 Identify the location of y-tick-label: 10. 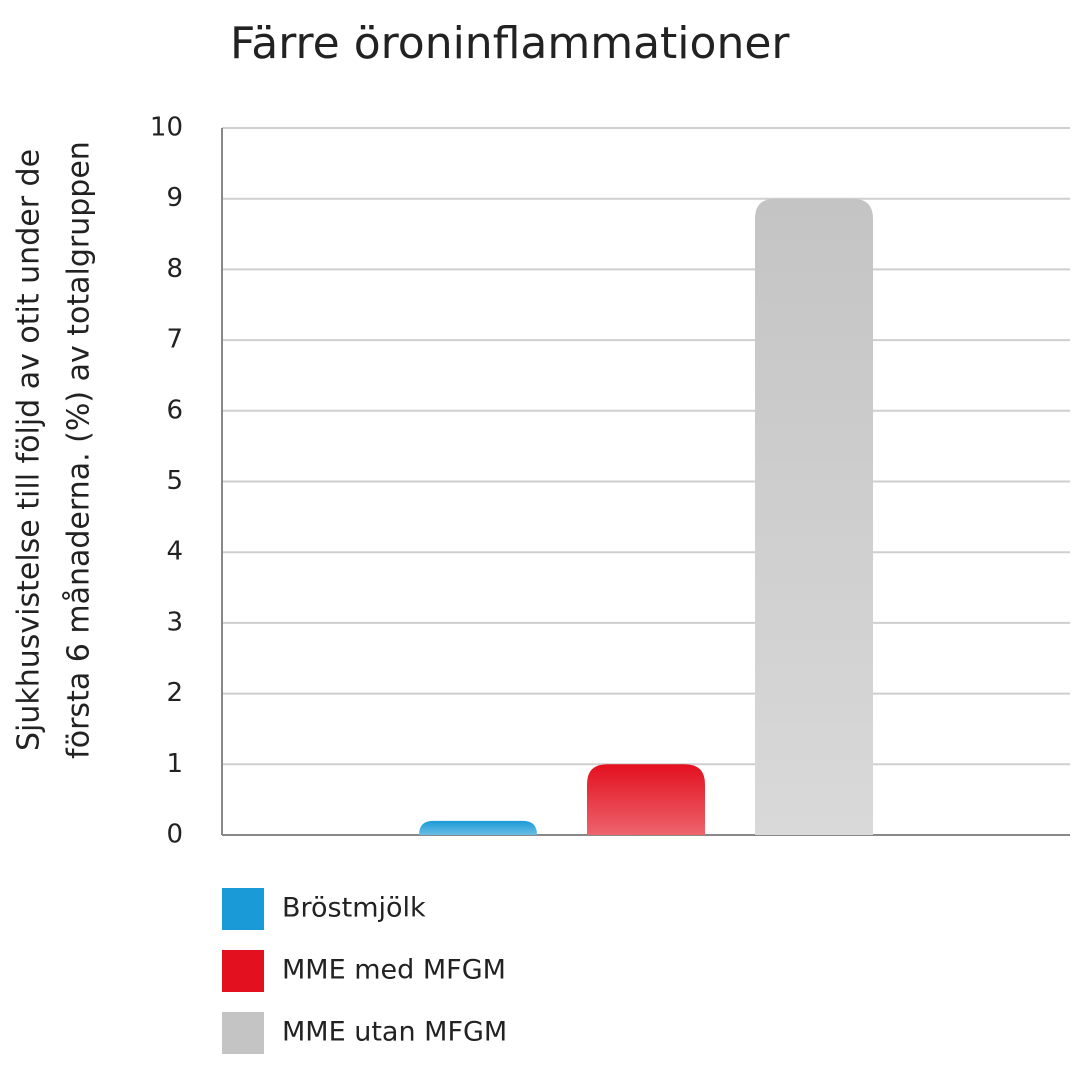
(166, 128).